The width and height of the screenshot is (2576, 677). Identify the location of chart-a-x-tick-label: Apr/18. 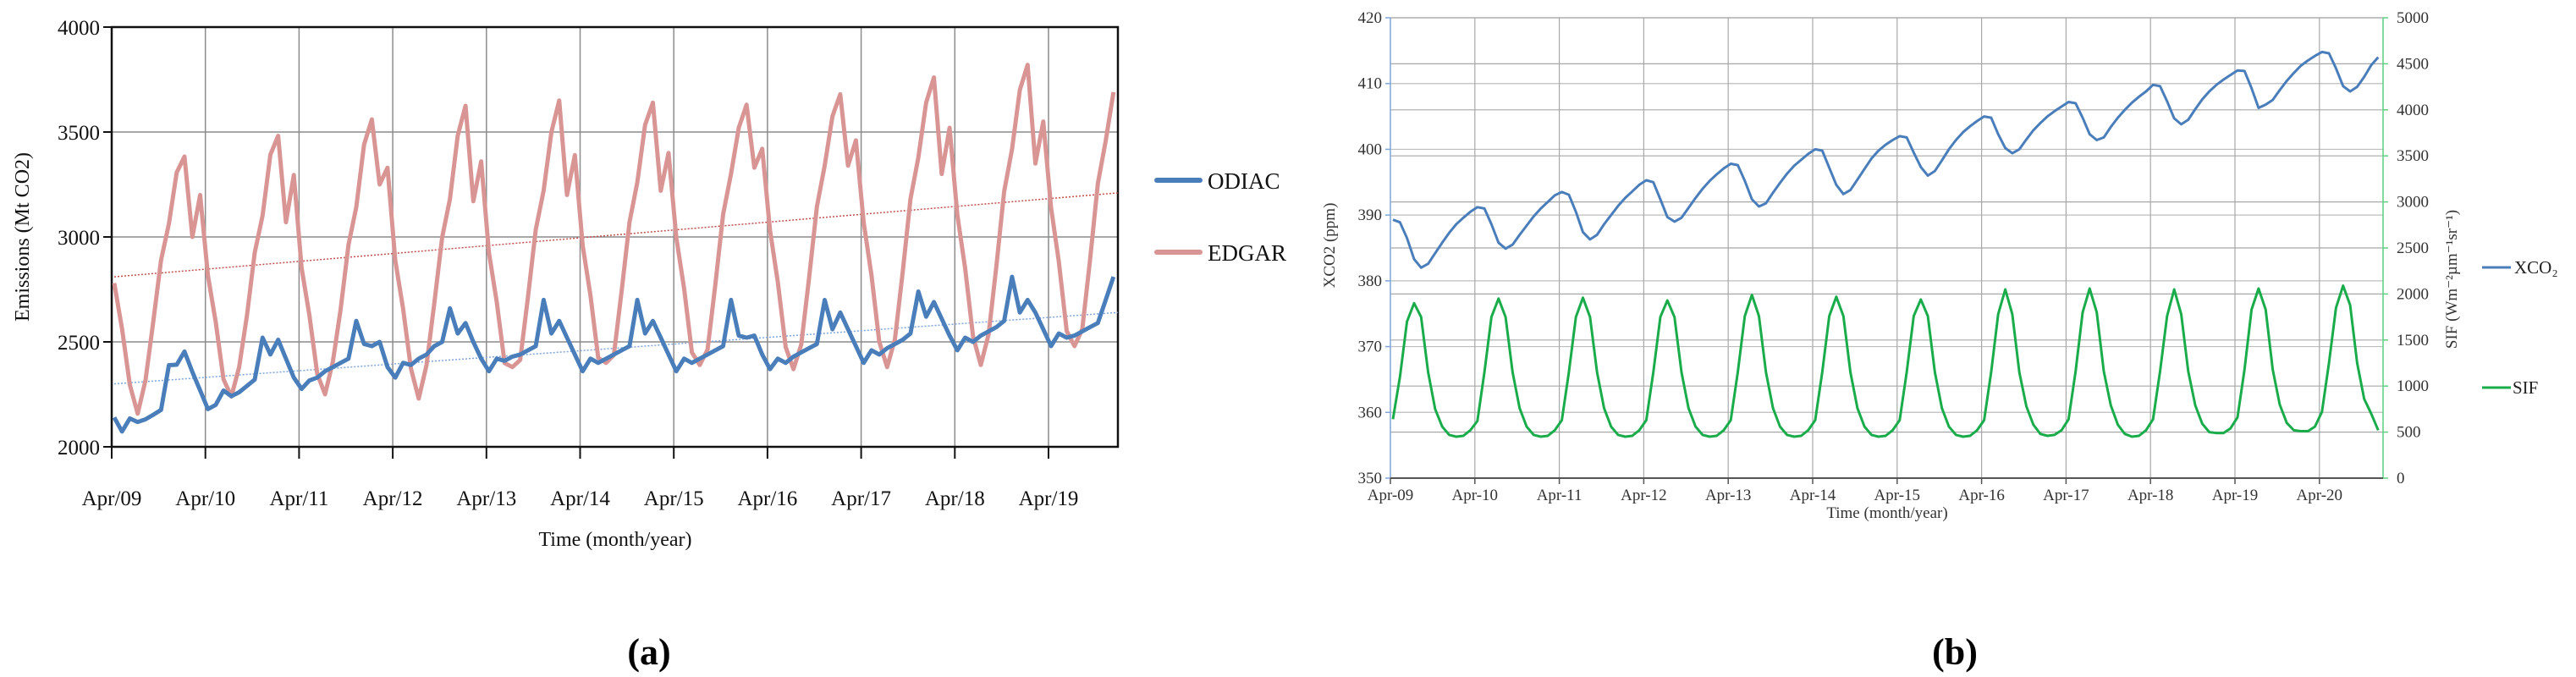
(955, 498).